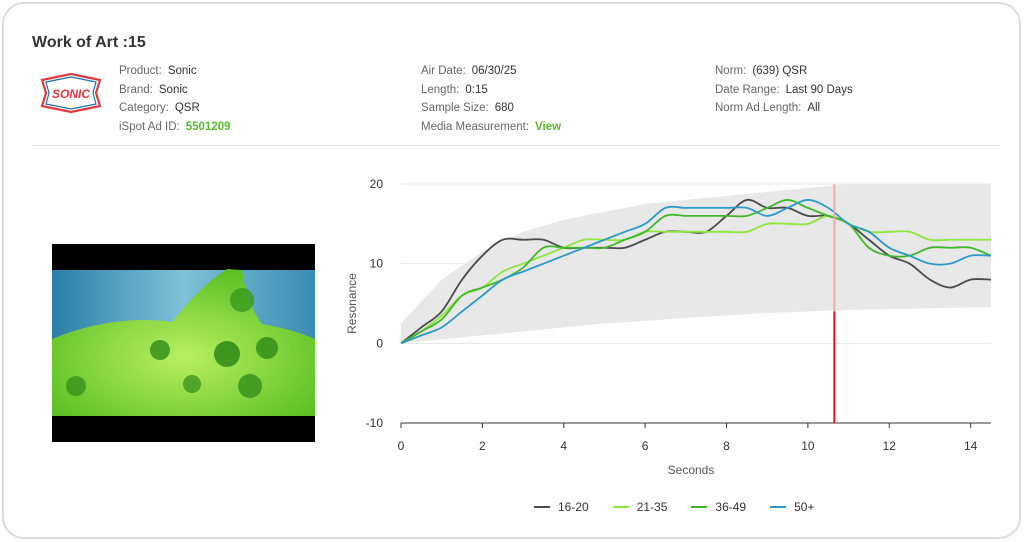  I want to click on legend-item: 36-49, so click(718, 507).